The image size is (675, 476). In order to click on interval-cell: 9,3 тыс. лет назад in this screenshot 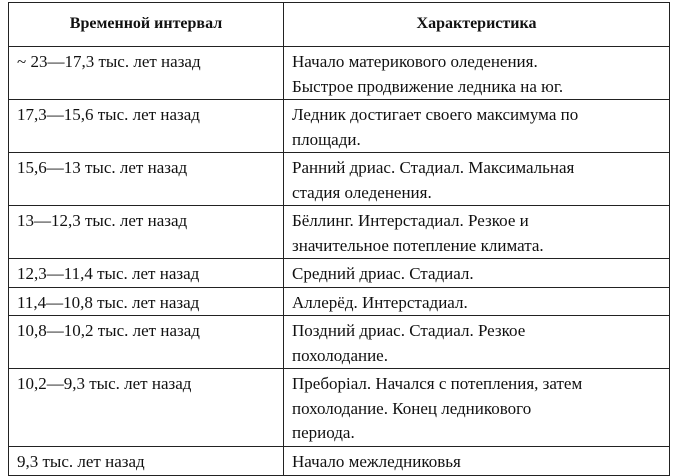, I will do `click(146, 460)`.